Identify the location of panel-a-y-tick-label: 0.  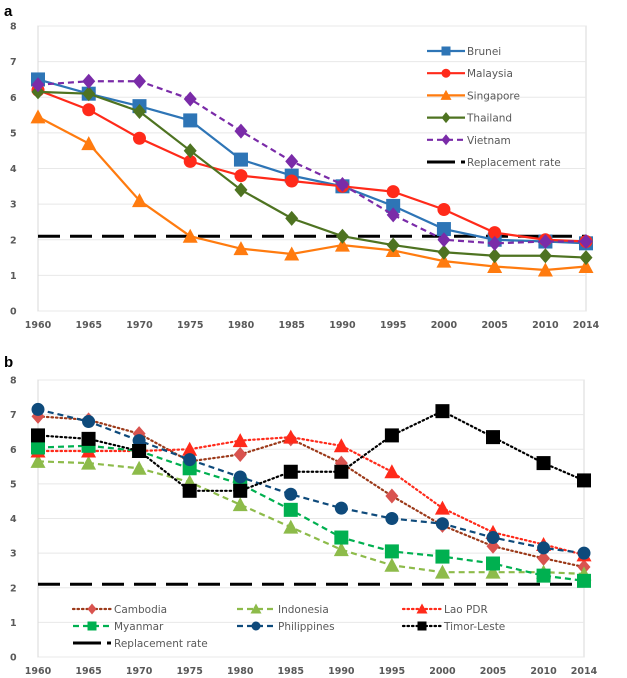
(13, 312).